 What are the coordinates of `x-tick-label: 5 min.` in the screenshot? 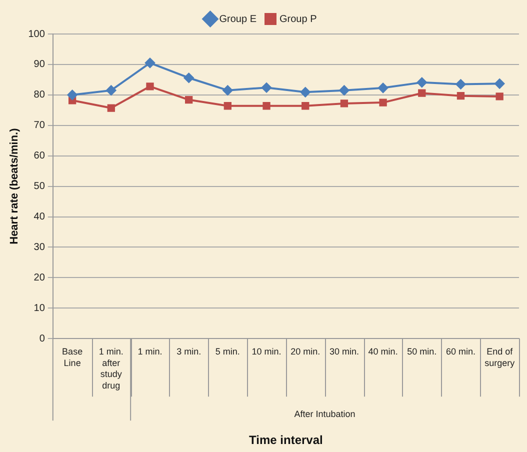 It's located at (227, 351).